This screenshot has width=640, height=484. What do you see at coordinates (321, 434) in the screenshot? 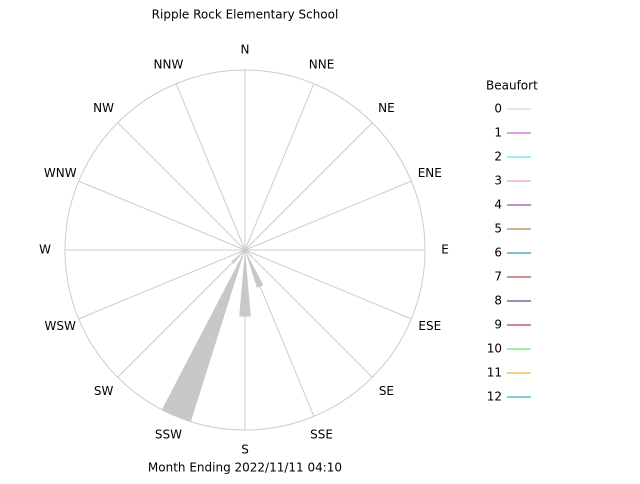
I see `direction-label: SSE` at bounding box center [321, 434].